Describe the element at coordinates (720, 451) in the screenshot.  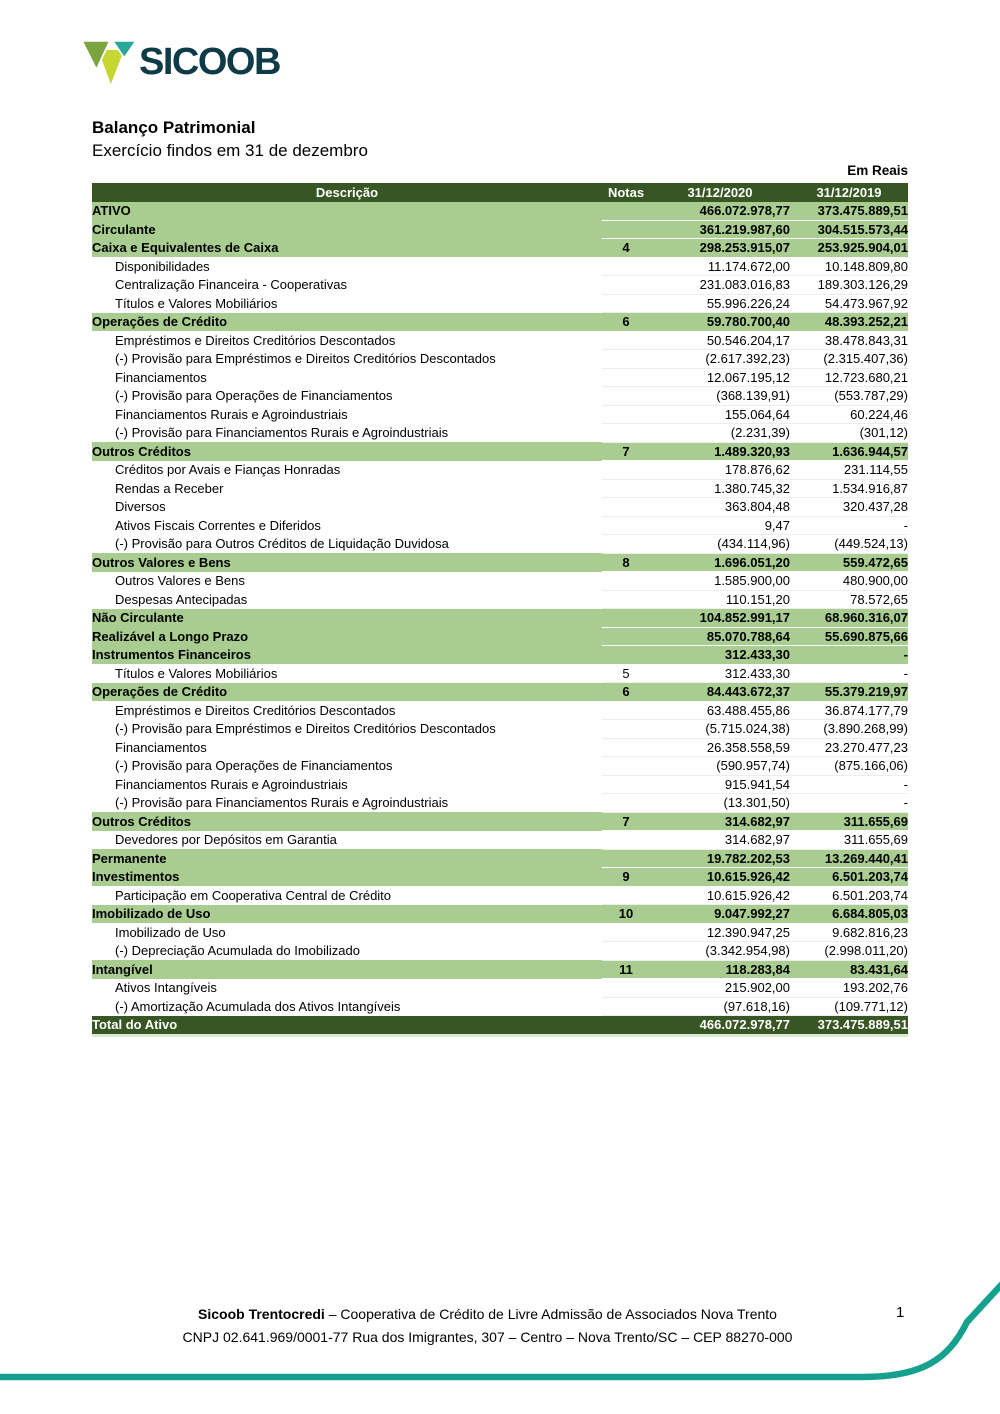
I see `row-value-2020: 1.489.320,93` at that location.